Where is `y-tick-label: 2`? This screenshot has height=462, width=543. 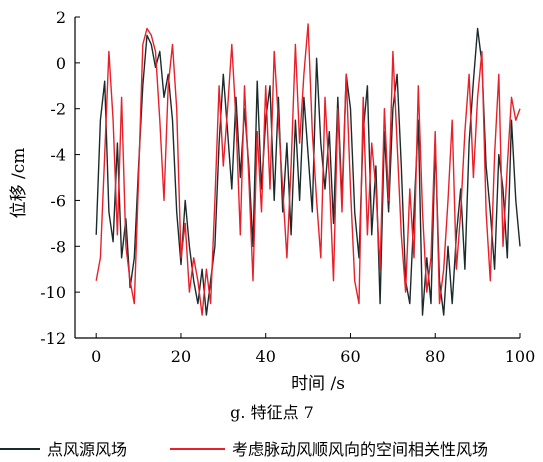
y-tick-label: 2 is located at coordinates (61, 17).